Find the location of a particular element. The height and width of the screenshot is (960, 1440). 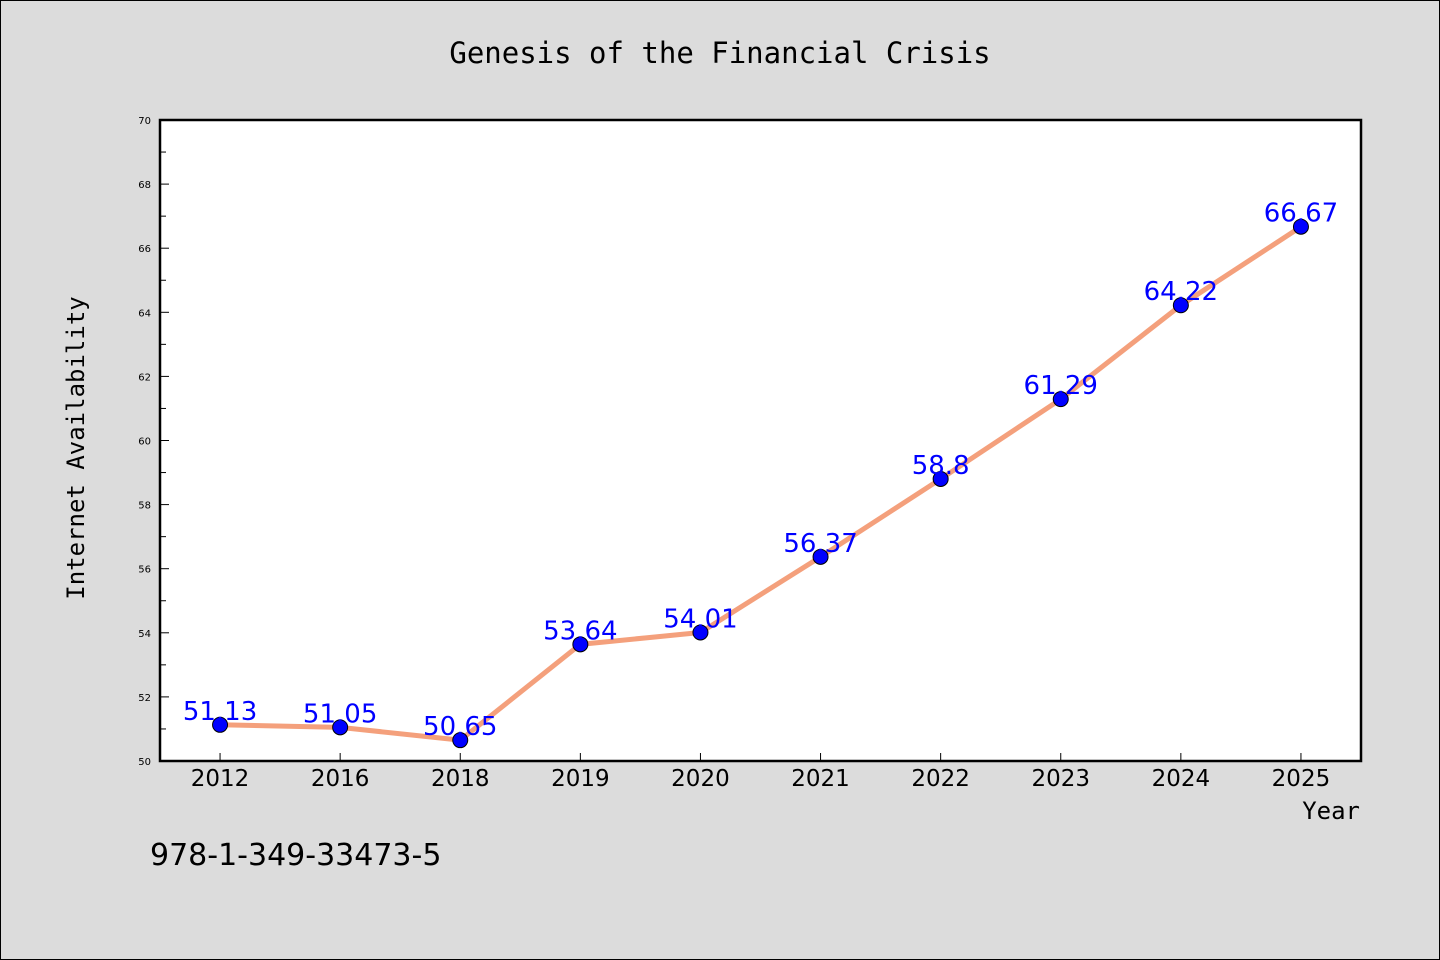

data-label: 64.22 is located at coordinates (1181, 292).